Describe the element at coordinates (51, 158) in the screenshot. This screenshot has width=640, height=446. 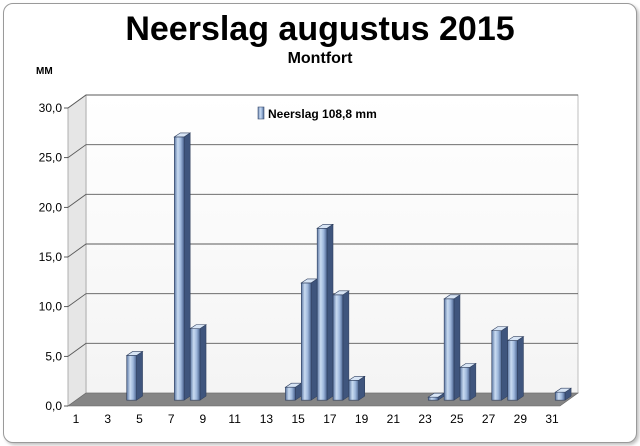
I see `y-tick-label: 25,0` at that location.